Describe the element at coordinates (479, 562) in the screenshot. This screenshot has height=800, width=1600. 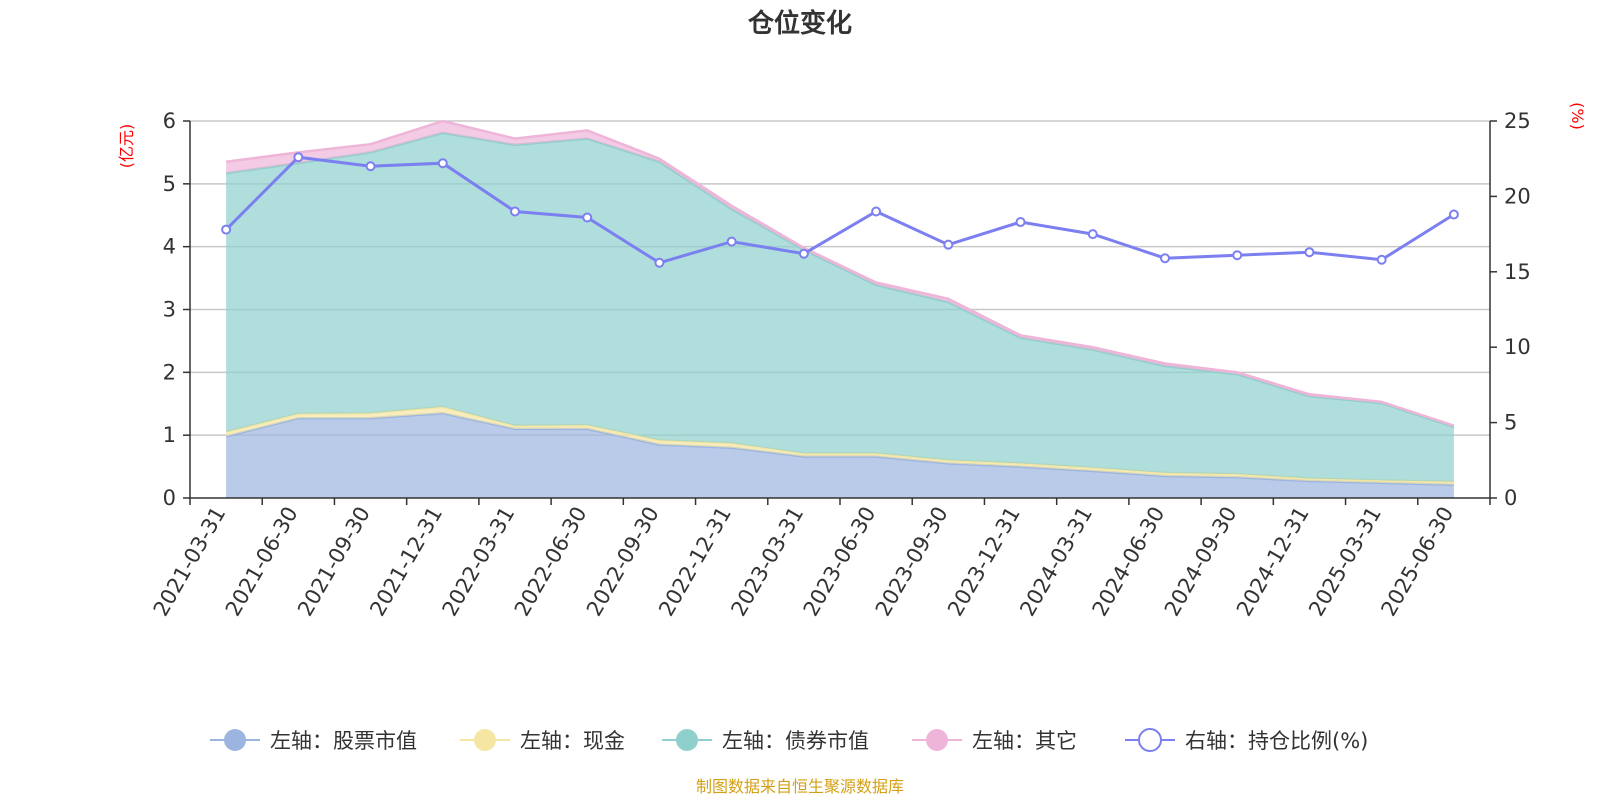
I see `x-tick-label: 2022-03-31` at that location.